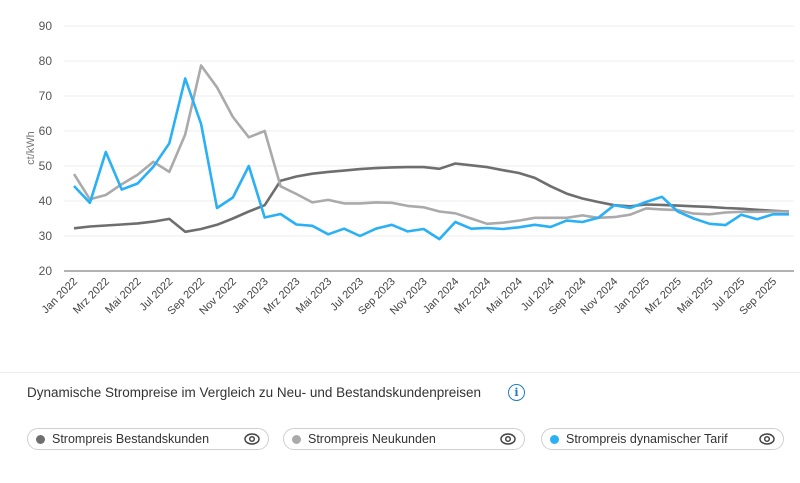 The width and height of the screenshot is (800, 483). What do you see at coordinates (372, 439) in the screenshot?
I see `legend-label: Strompreis Neukunden` at bounding box center [372, 439].